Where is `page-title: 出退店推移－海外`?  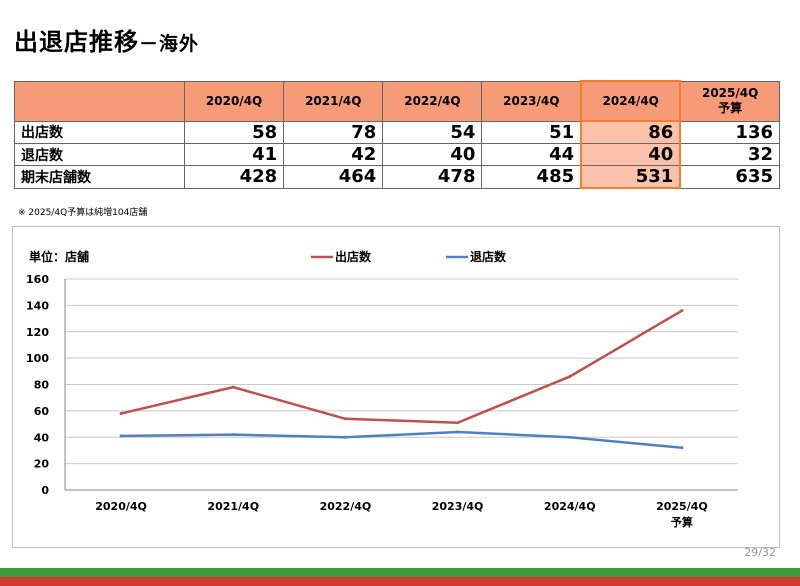
page-title: 出退店推移－海外 is located at coordinates (106, 39).